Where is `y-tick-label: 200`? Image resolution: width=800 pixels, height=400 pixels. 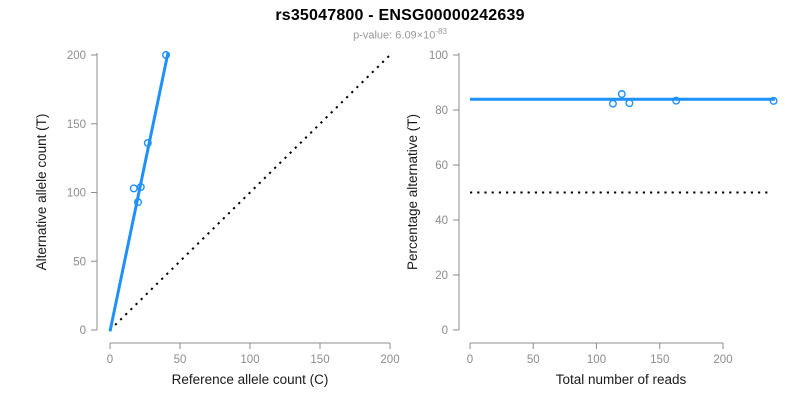
y-tick-label: 200 is located at coordinates (76, 56).